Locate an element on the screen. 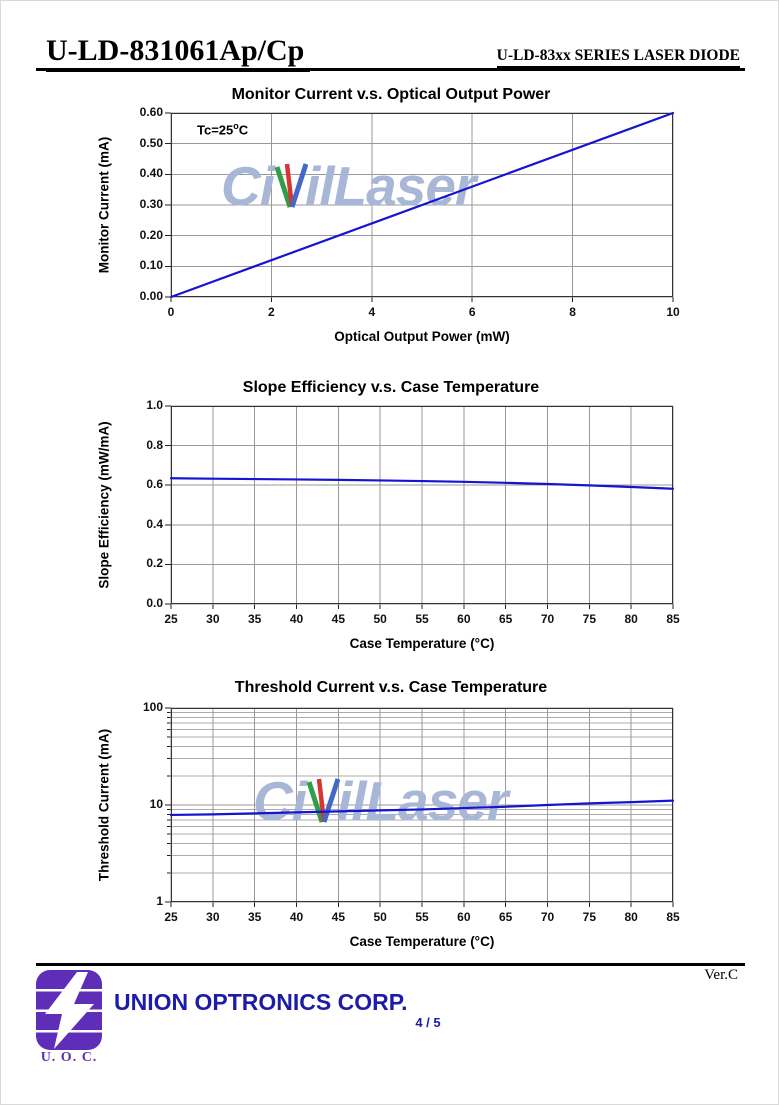  y-tick-label: 0.30 is located at coordinates (151, 204).